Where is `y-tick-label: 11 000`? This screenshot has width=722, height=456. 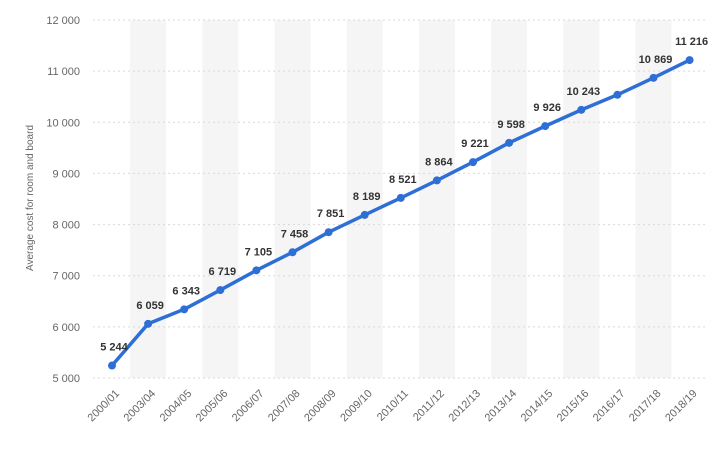 y-tick-label: 11 000 is located at coordinates (63, 72).